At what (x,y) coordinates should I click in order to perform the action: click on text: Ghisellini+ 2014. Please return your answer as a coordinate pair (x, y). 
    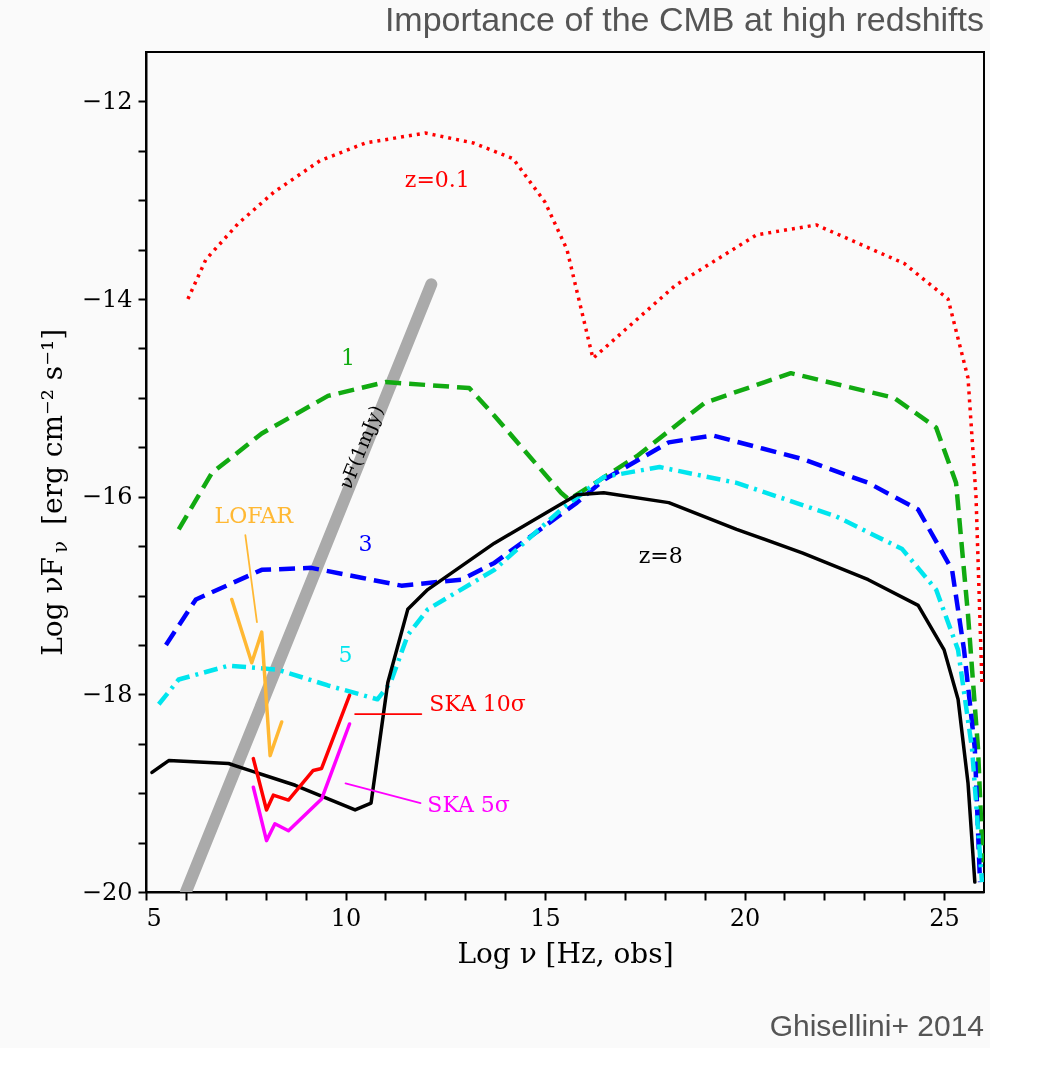
    Looking at the image, I should click on (876, 1025).